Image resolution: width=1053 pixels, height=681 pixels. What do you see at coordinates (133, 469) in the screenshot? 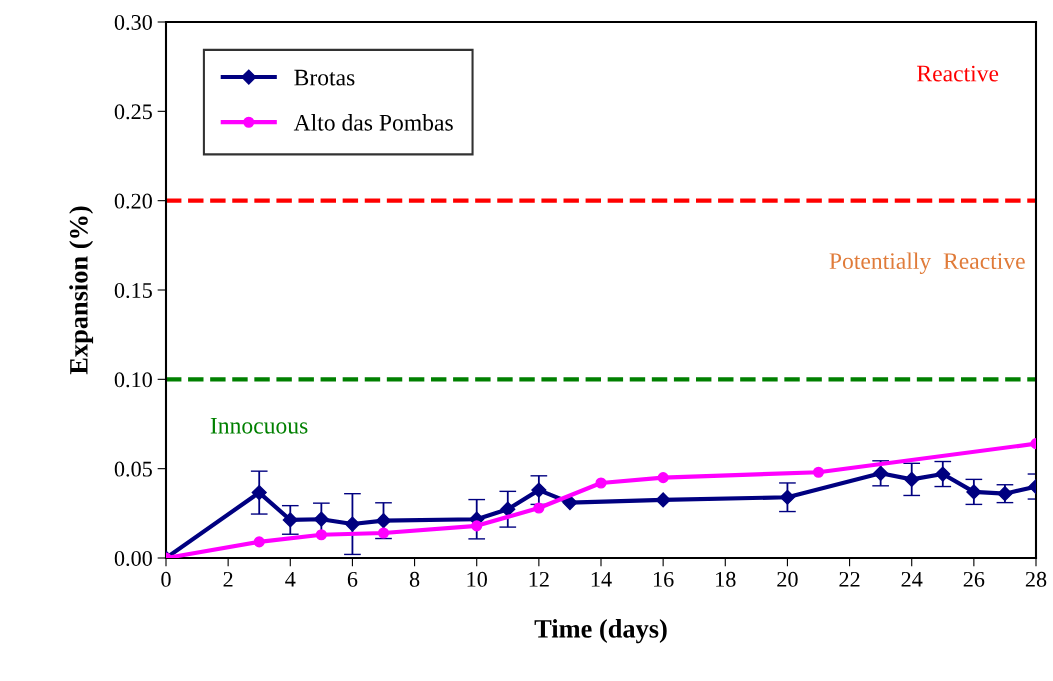
I see `y-tick-label: 0.05` at bounding box center [133, 469].